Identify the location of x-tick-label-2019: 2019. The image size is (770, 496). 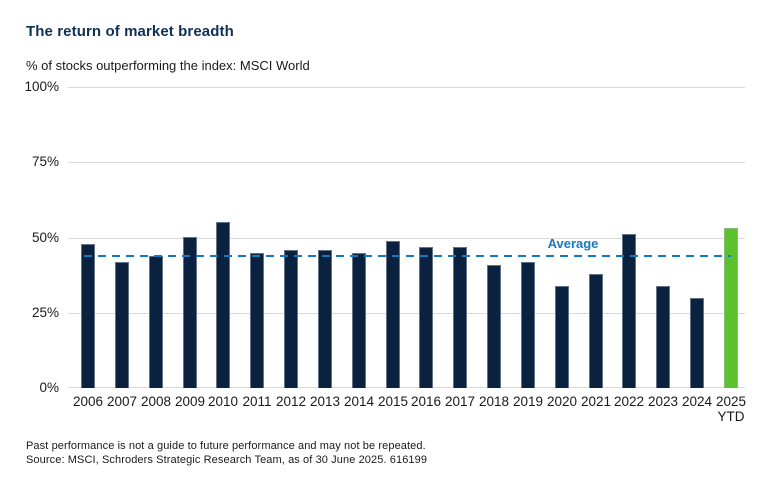
(528, 401).